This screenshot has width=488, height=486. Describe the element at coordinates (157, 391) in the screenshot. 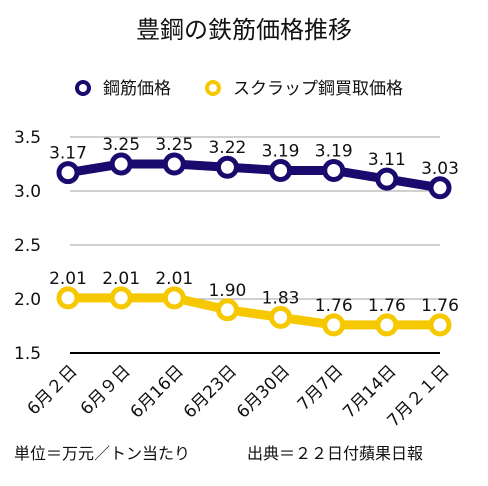

I see `x-tick-label: 6月16日` at that location.